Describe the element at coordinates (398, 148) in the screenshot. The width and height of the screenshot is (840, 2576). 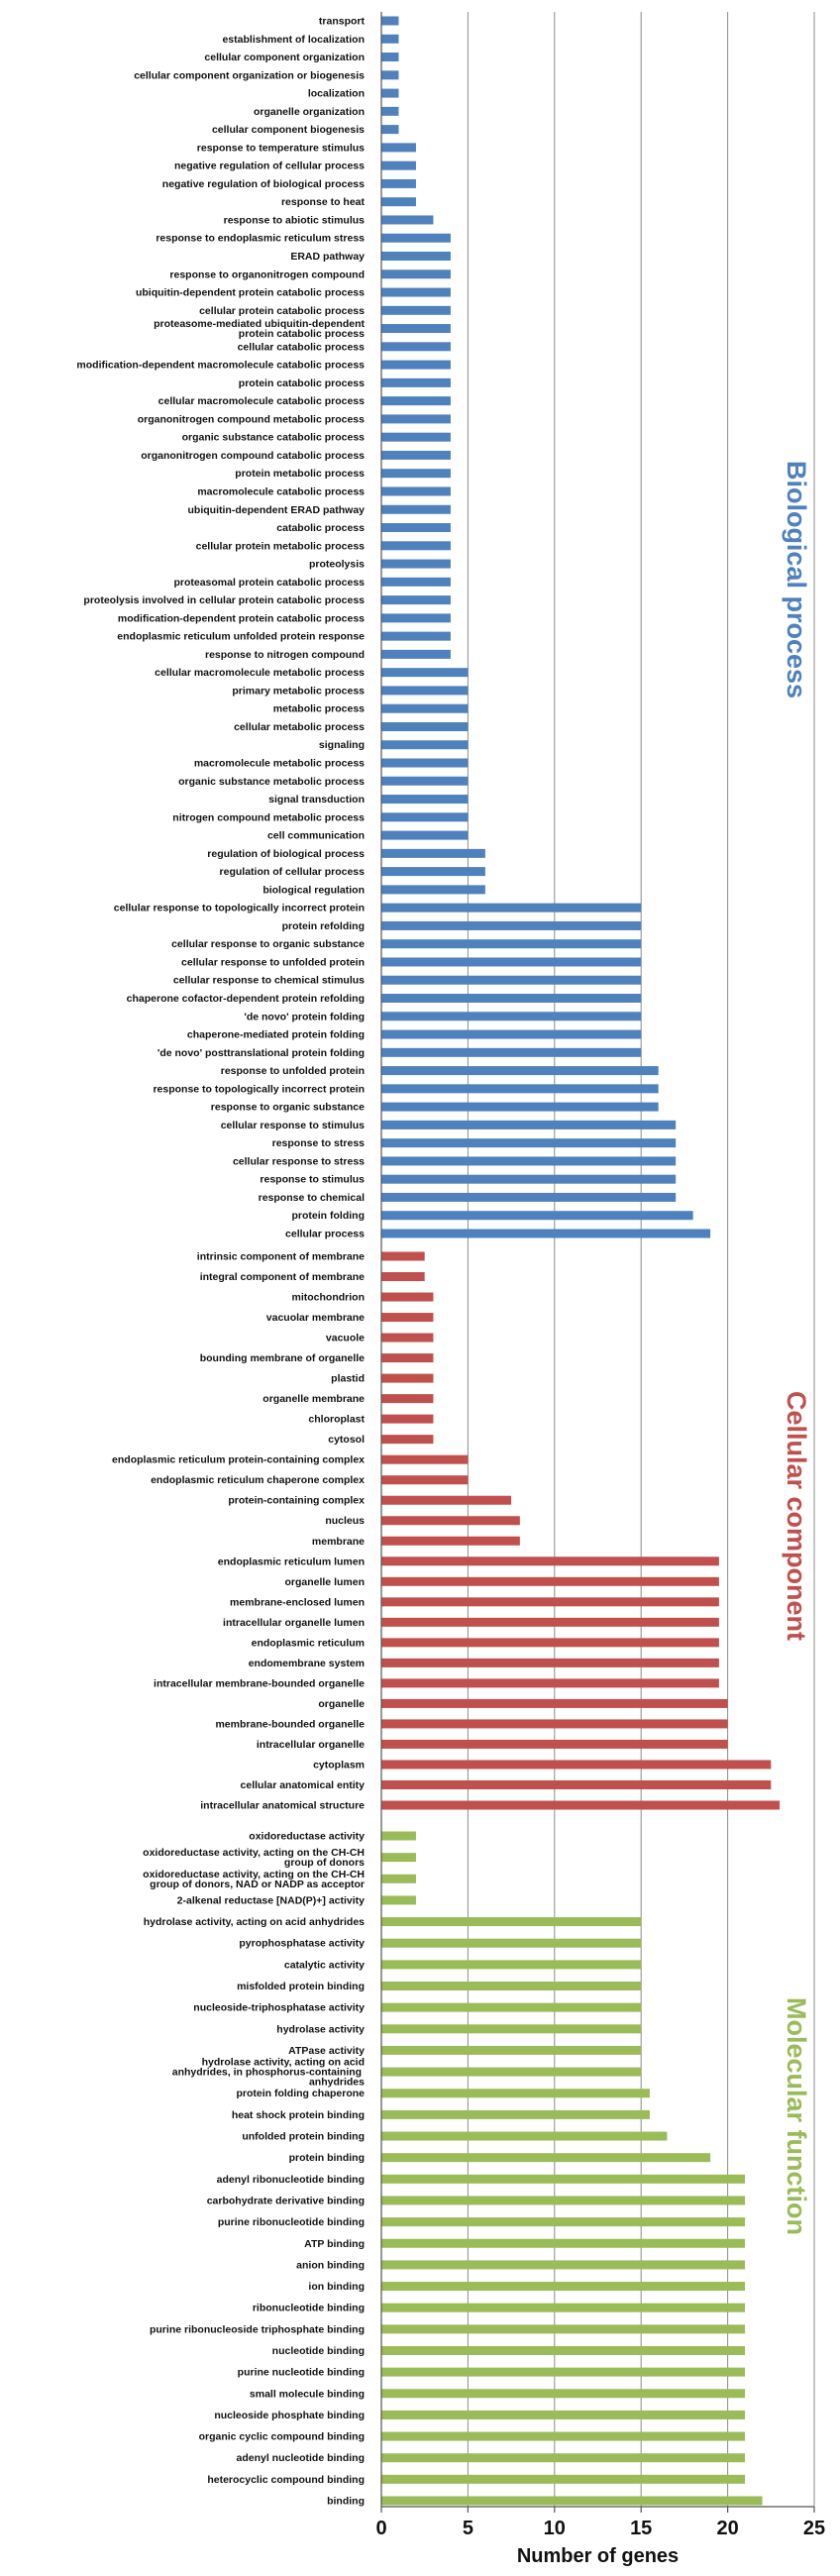
I see `bar-response-to-temperature-stimulus` at that location.